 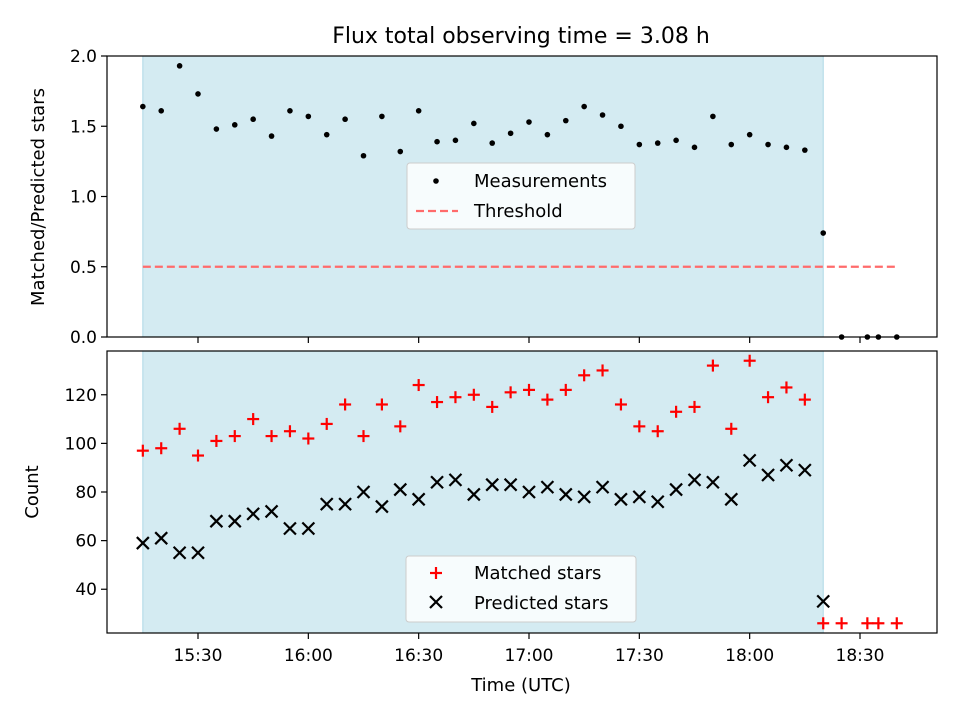 I want to click on y-tick-label: 40, so click(x=86, y=590).